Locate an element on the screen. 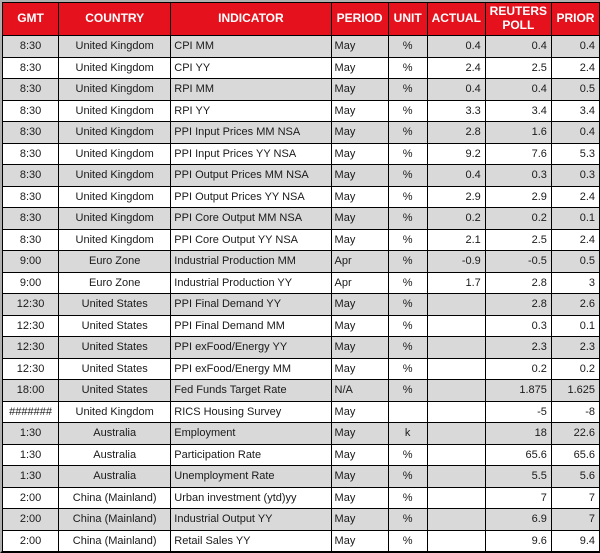 This screenshot has width=600, height=553. cell-actual: 3.3 is located at coordinates (456, 110).